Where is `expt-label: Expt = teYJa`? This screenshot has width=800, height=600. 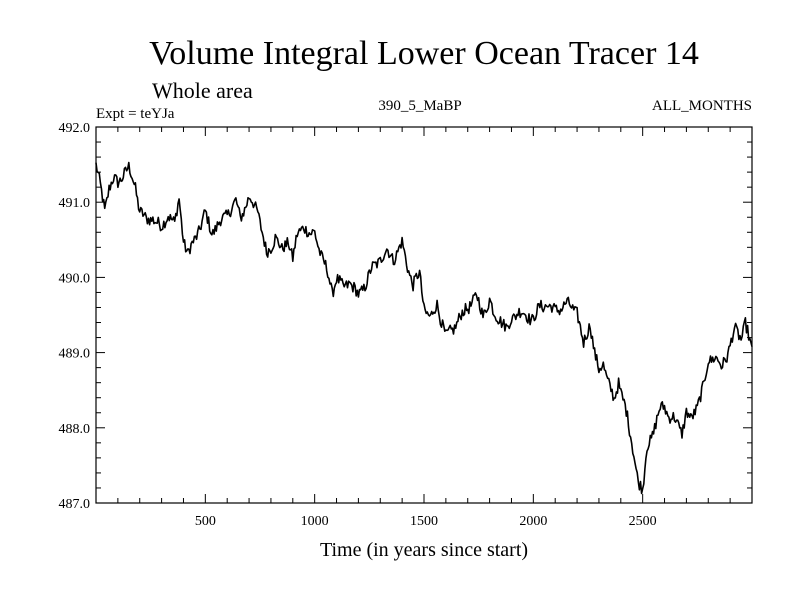
expt-label: Expt = teYJa is located at coordinates (135, 114).